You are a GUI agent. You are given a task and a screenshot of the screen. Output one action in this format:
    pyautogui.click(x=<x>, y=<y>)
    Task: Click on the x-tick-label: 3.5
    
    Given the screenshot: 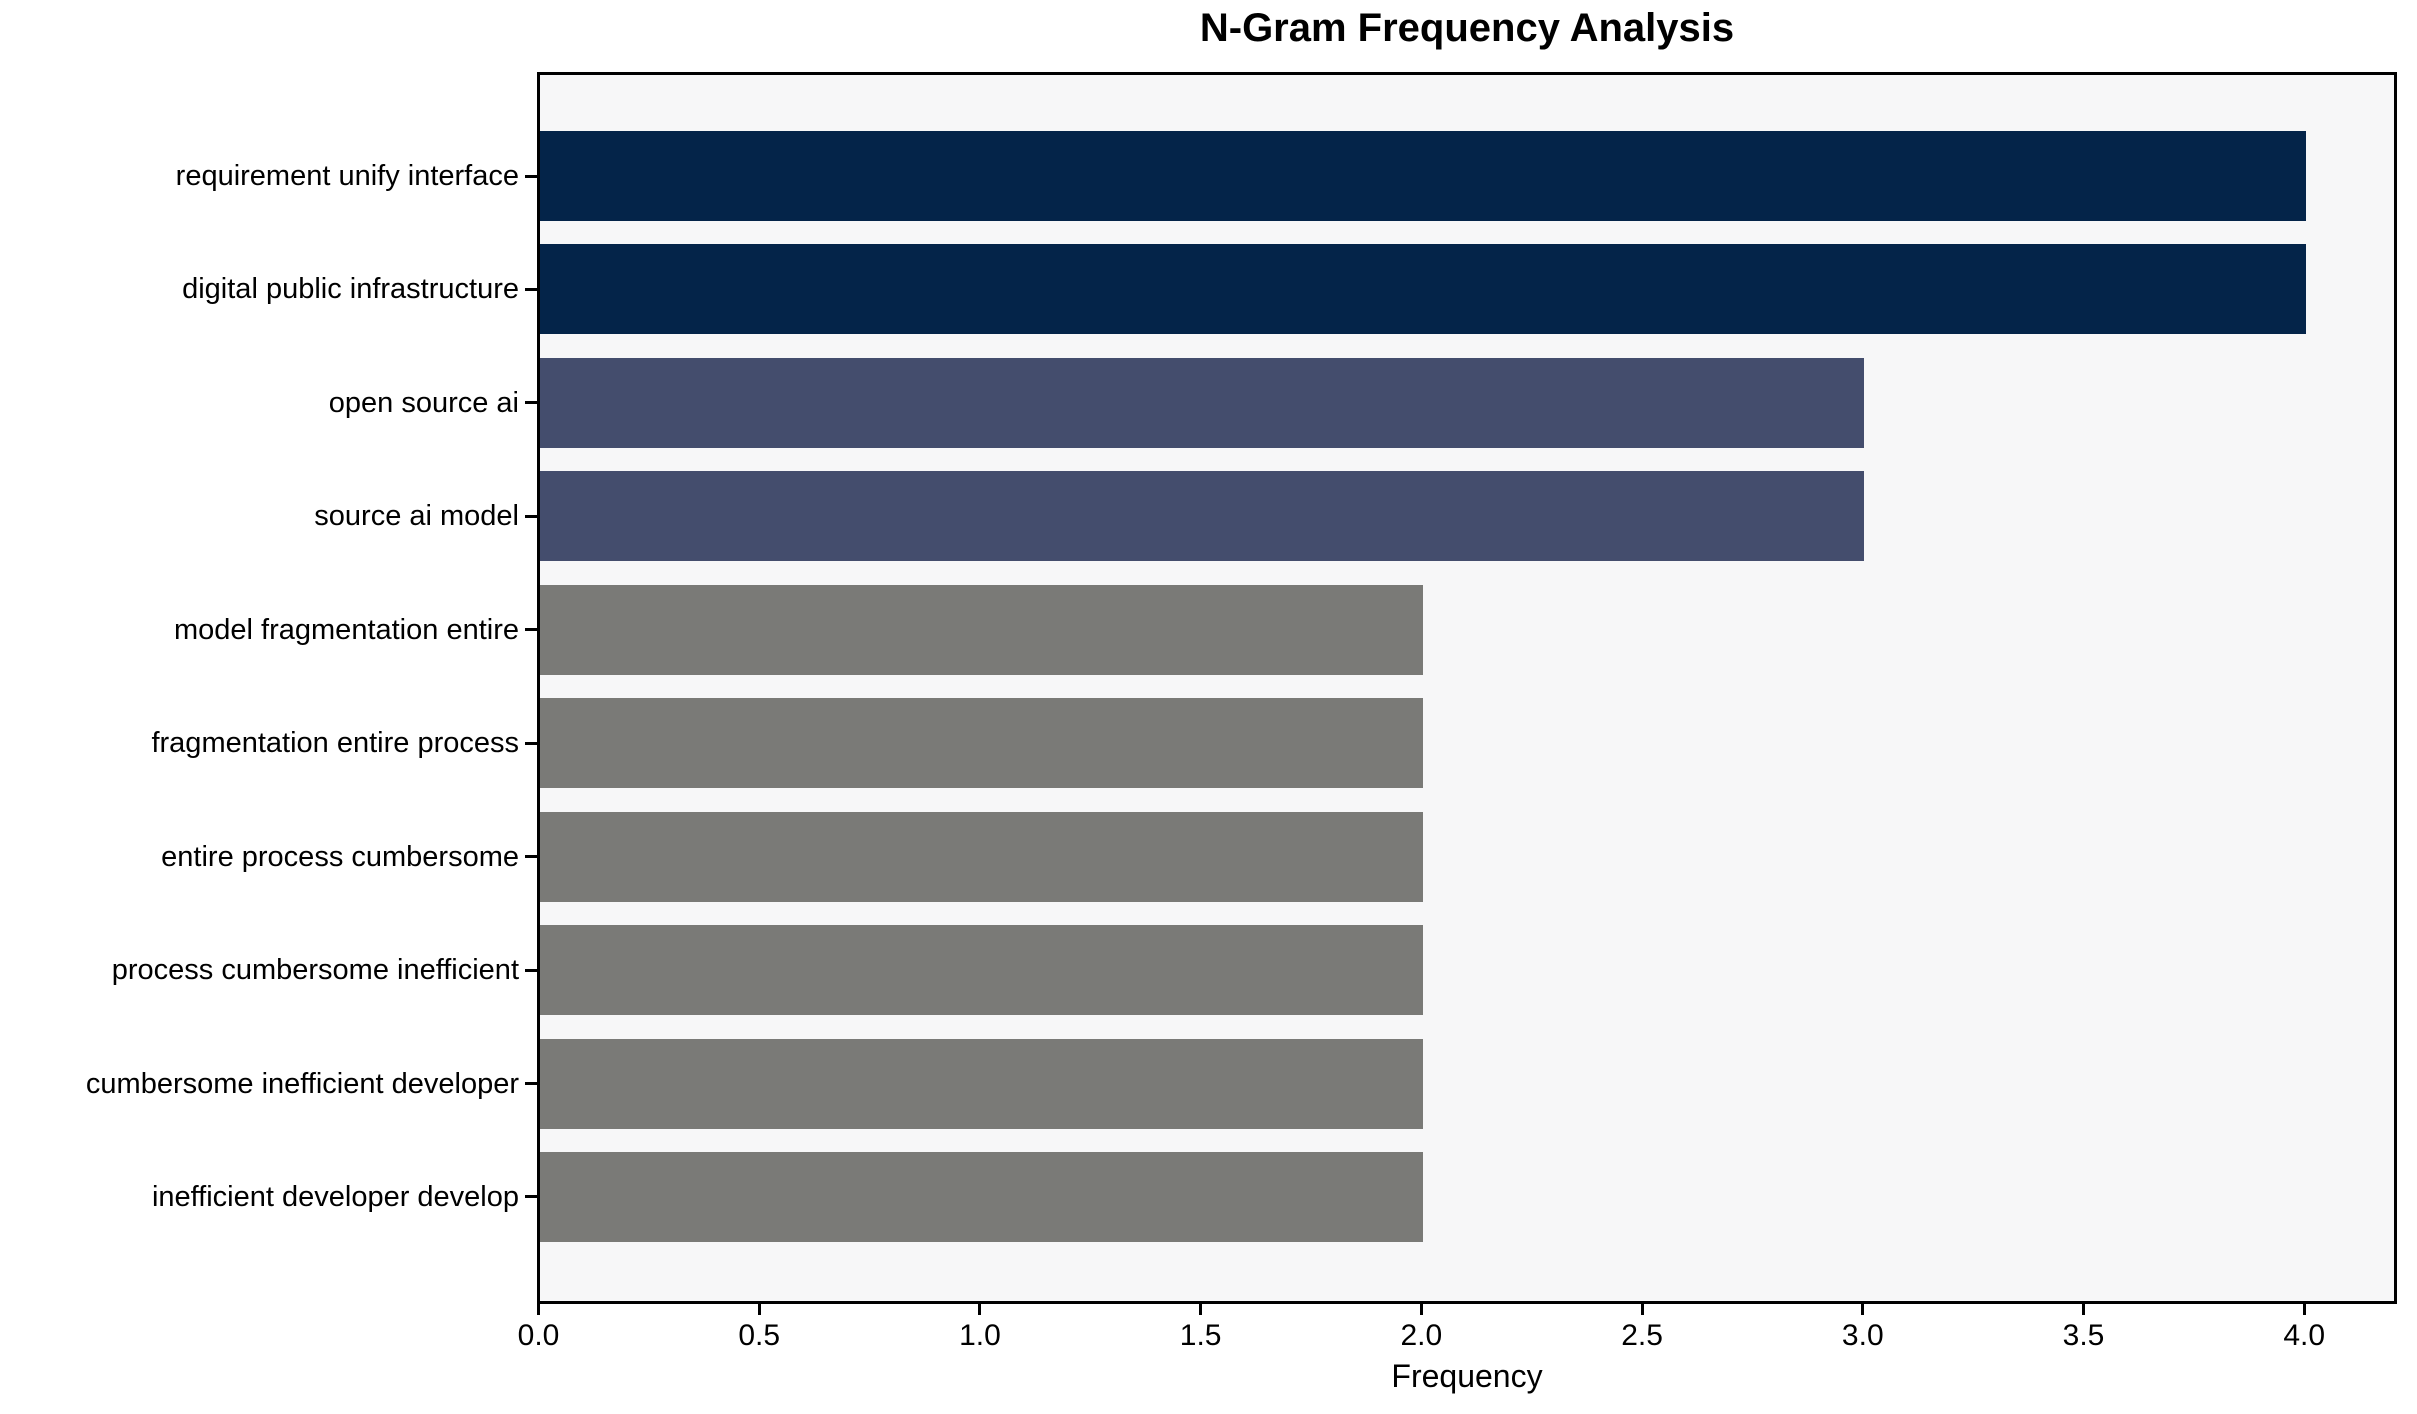 What is the action you would take?
    pyautogui.click(x=2083, y=1335)
    